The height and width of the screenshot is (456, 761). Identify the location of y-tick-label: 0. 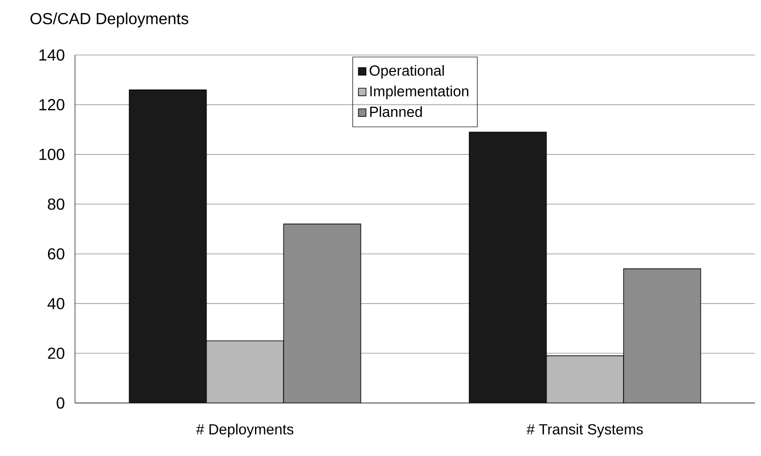
(60, 403).